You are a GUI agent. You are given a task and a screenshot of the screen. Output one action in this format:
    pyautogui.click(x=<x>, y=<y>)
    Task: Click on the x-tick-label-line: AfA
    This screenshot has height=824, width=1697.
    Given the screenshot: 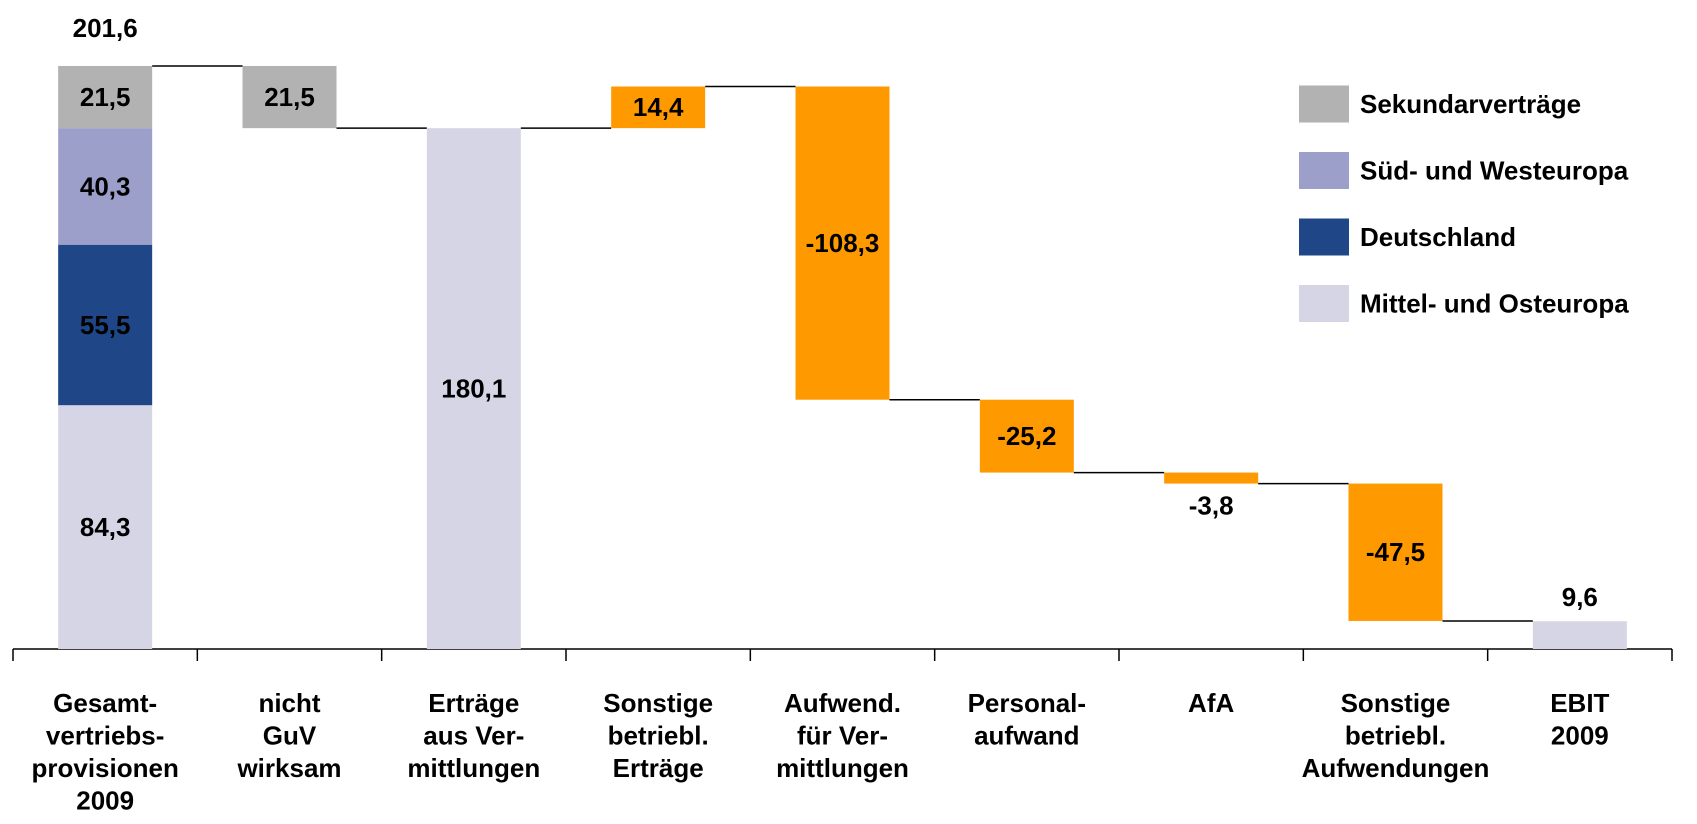 What is the action you would take?
    pyautogui.click(x=1211, y=703)
    